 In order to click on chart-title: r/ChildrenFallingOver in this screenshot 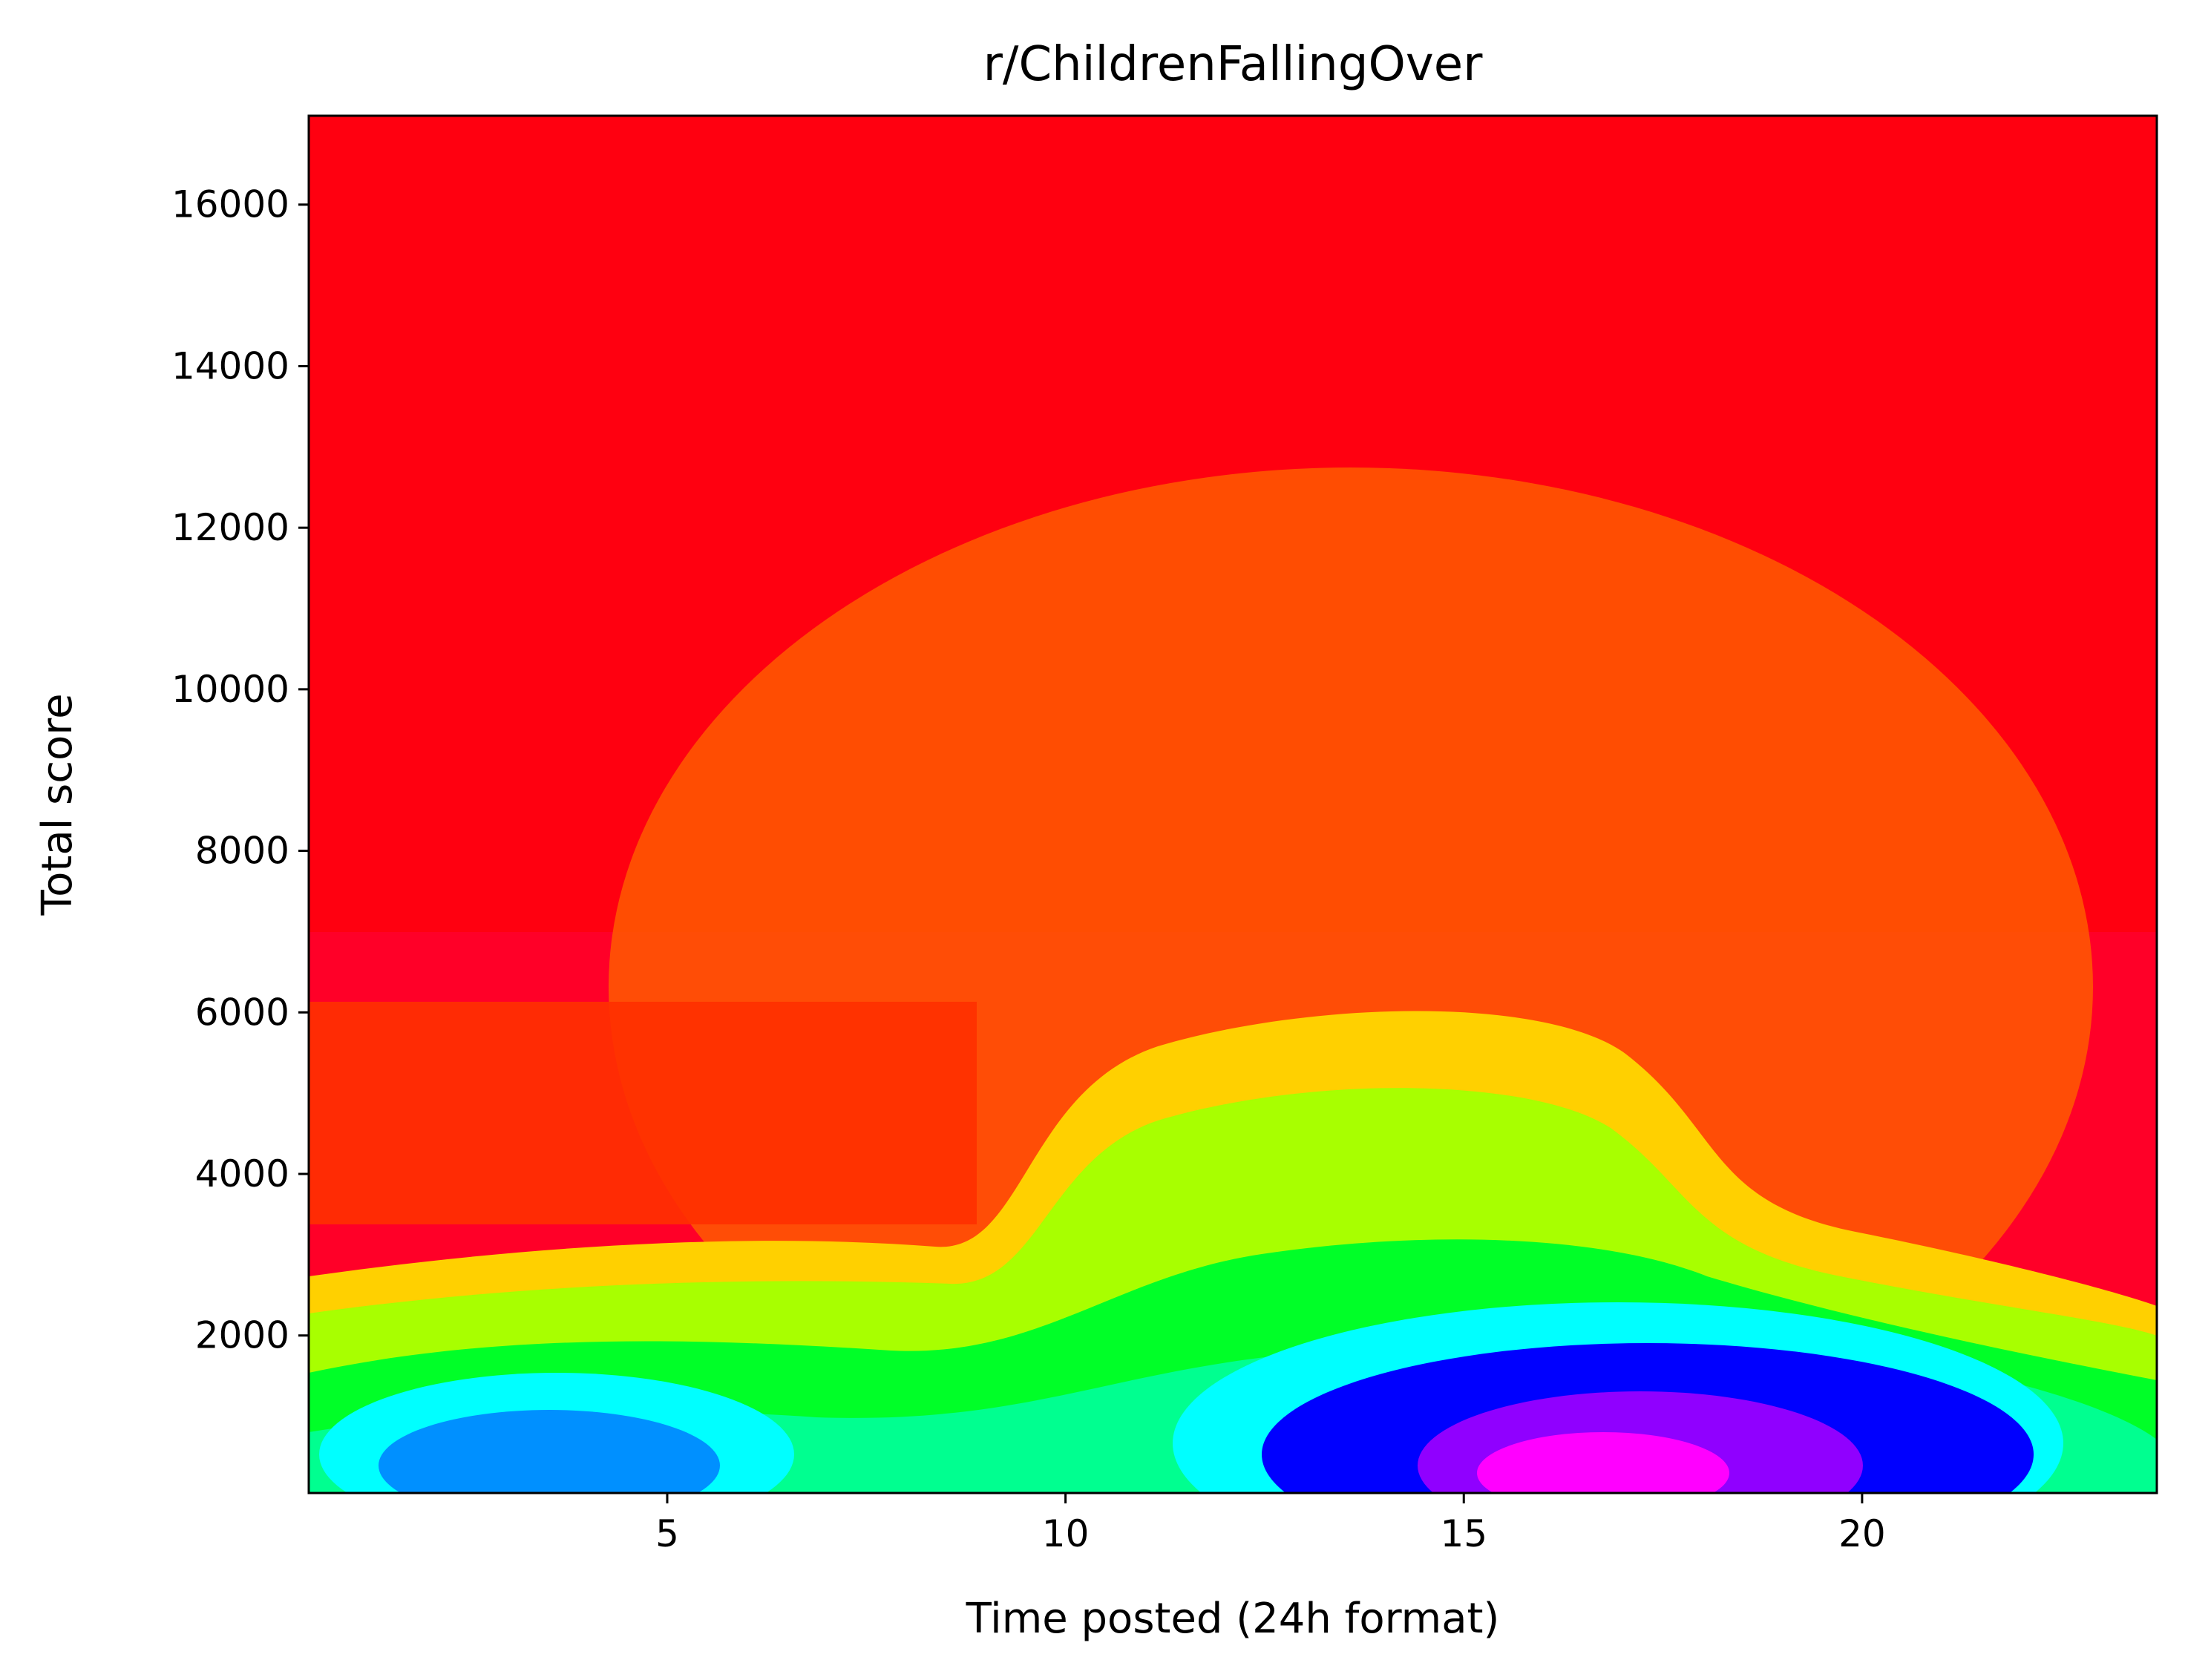, I will do `click(1233, 65)`.